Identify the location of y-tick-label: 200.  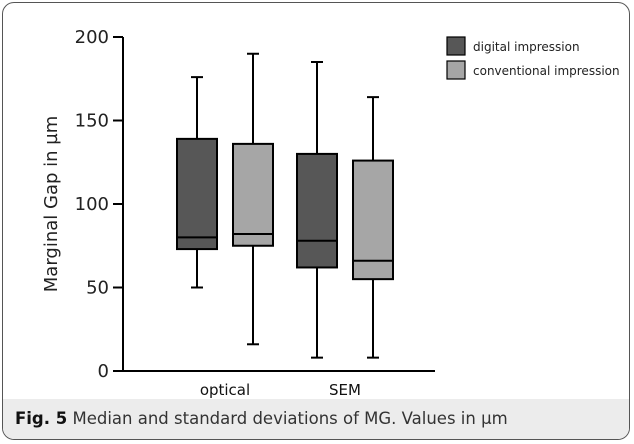
(92, 37).